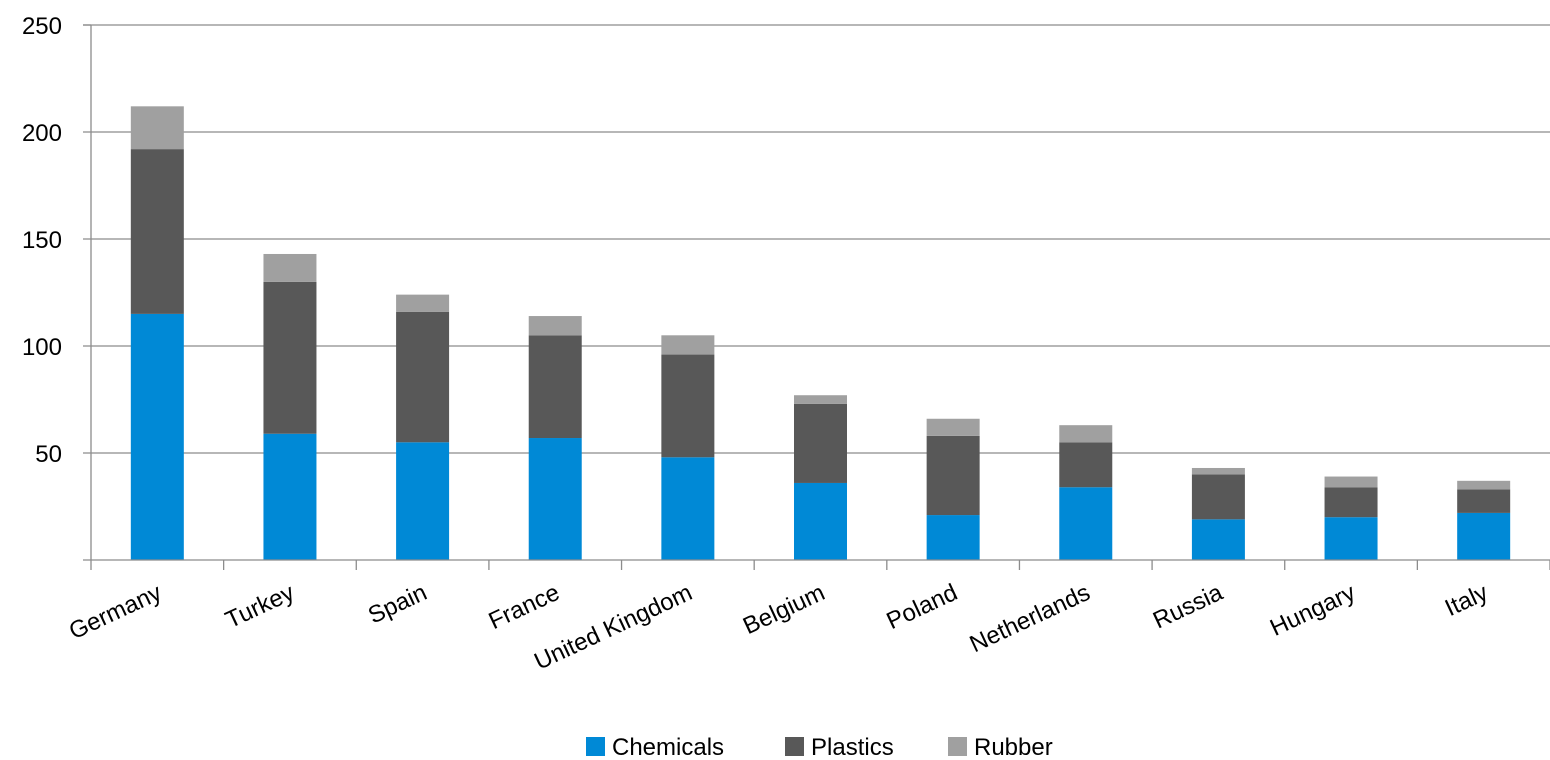 The height and width of the screenshot is (760, 1550). I want to click on bar-plastics-netherlands, so click(1086, 465).